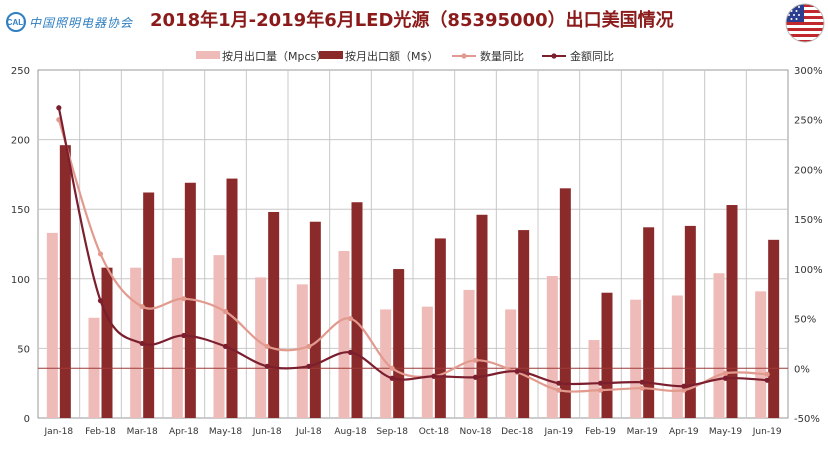 Image resolution: width=828 pixels, height=466 pixels. Describe the element at coordinates (392, 432) in the screenshot. I see `x-tick-label: Sep-18` at that location.